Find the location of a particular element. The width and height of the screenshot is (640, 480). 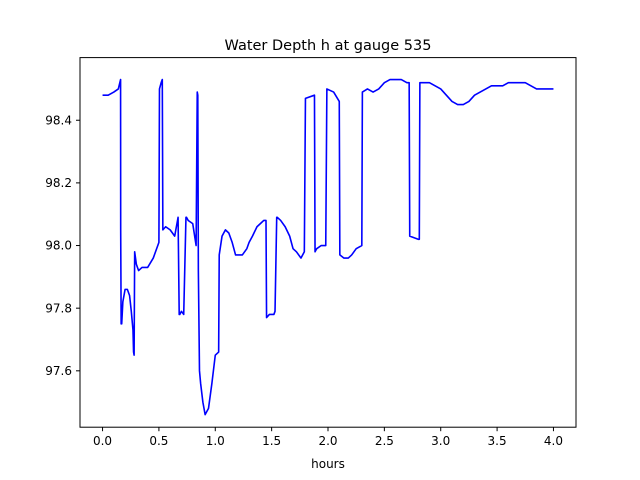

x-tick-label: 0.5 is located at coordinates (158, 441).